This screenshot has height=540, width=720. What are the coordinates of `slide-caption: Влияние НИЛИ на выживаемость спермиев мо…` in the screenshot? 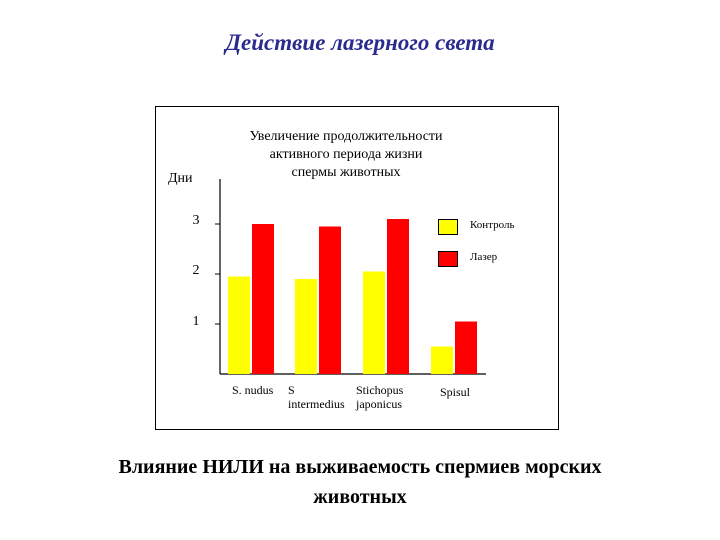 It's located at (360, 482).